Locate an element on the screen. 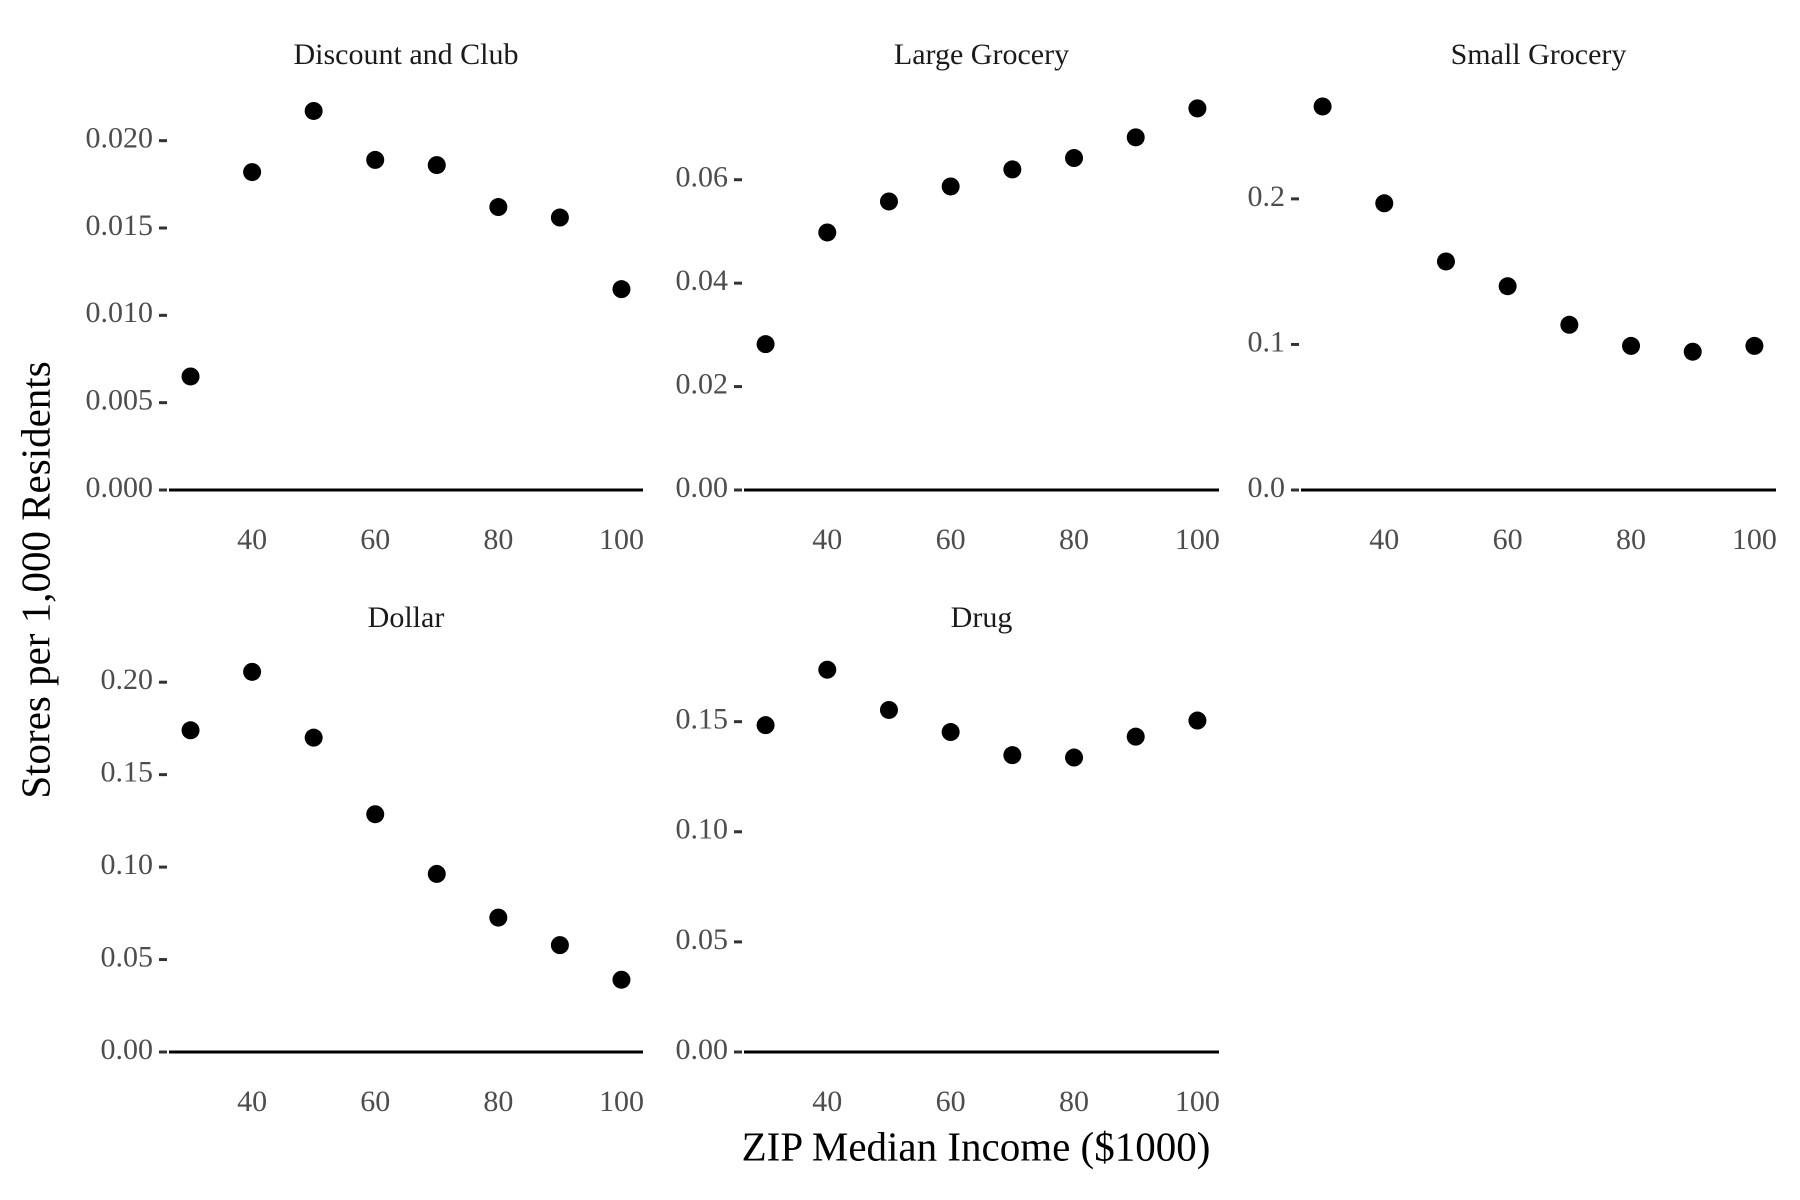 The image size is (1800, 1200). x-axis-label: ZIP Median Income ($1000) is located at coordinates (976, 1146).